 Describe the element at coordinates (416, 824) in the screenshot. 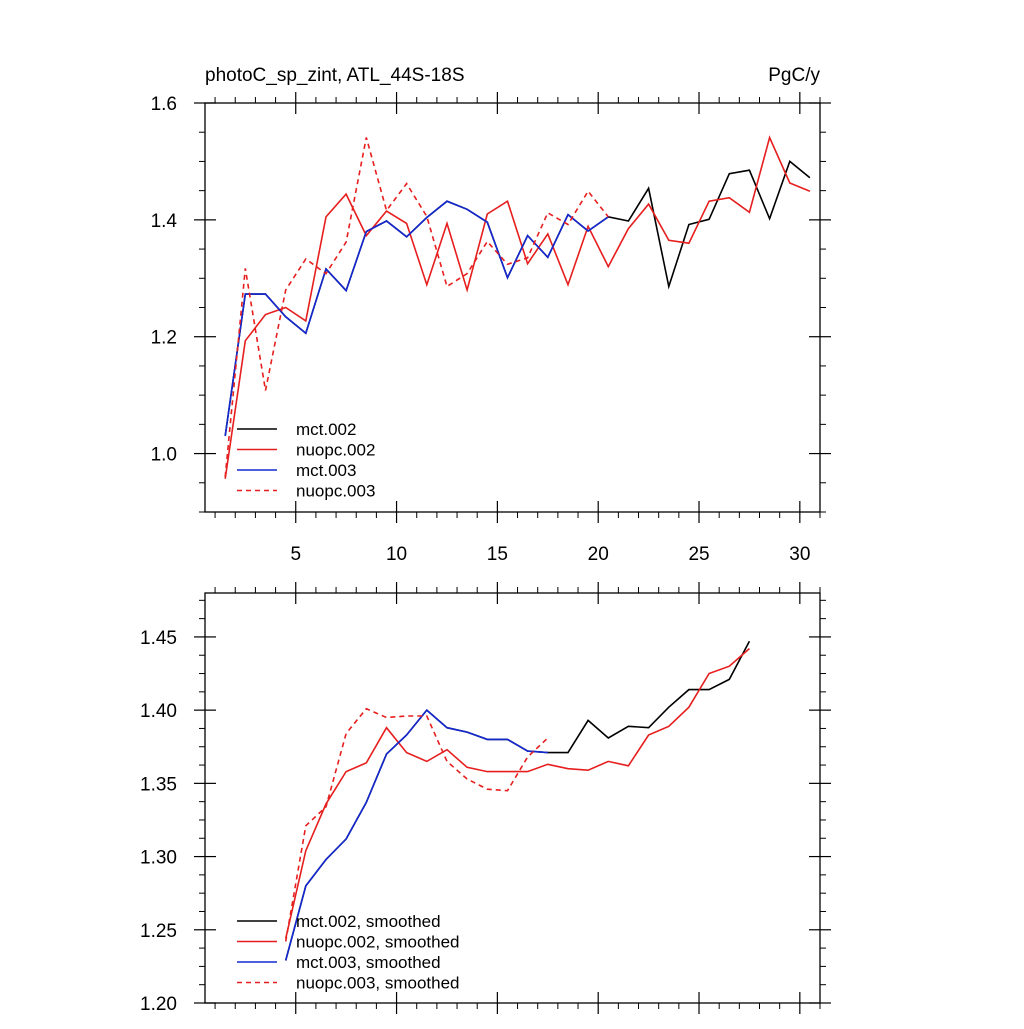

I see `series-line-nuopc-003-smoothed` at that location.